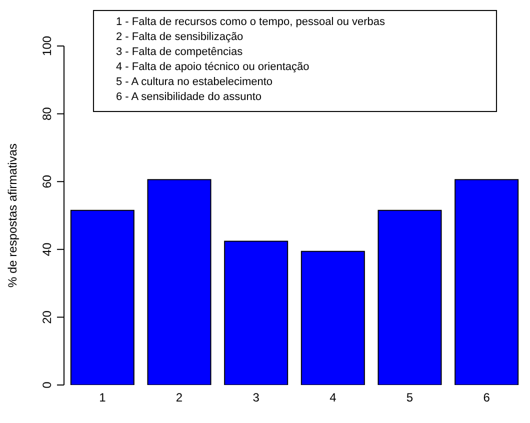 This screenshot has height=423, width=530. I want to click on annotation: 6 - A sensibilidade do assunto, so click(189, 97).